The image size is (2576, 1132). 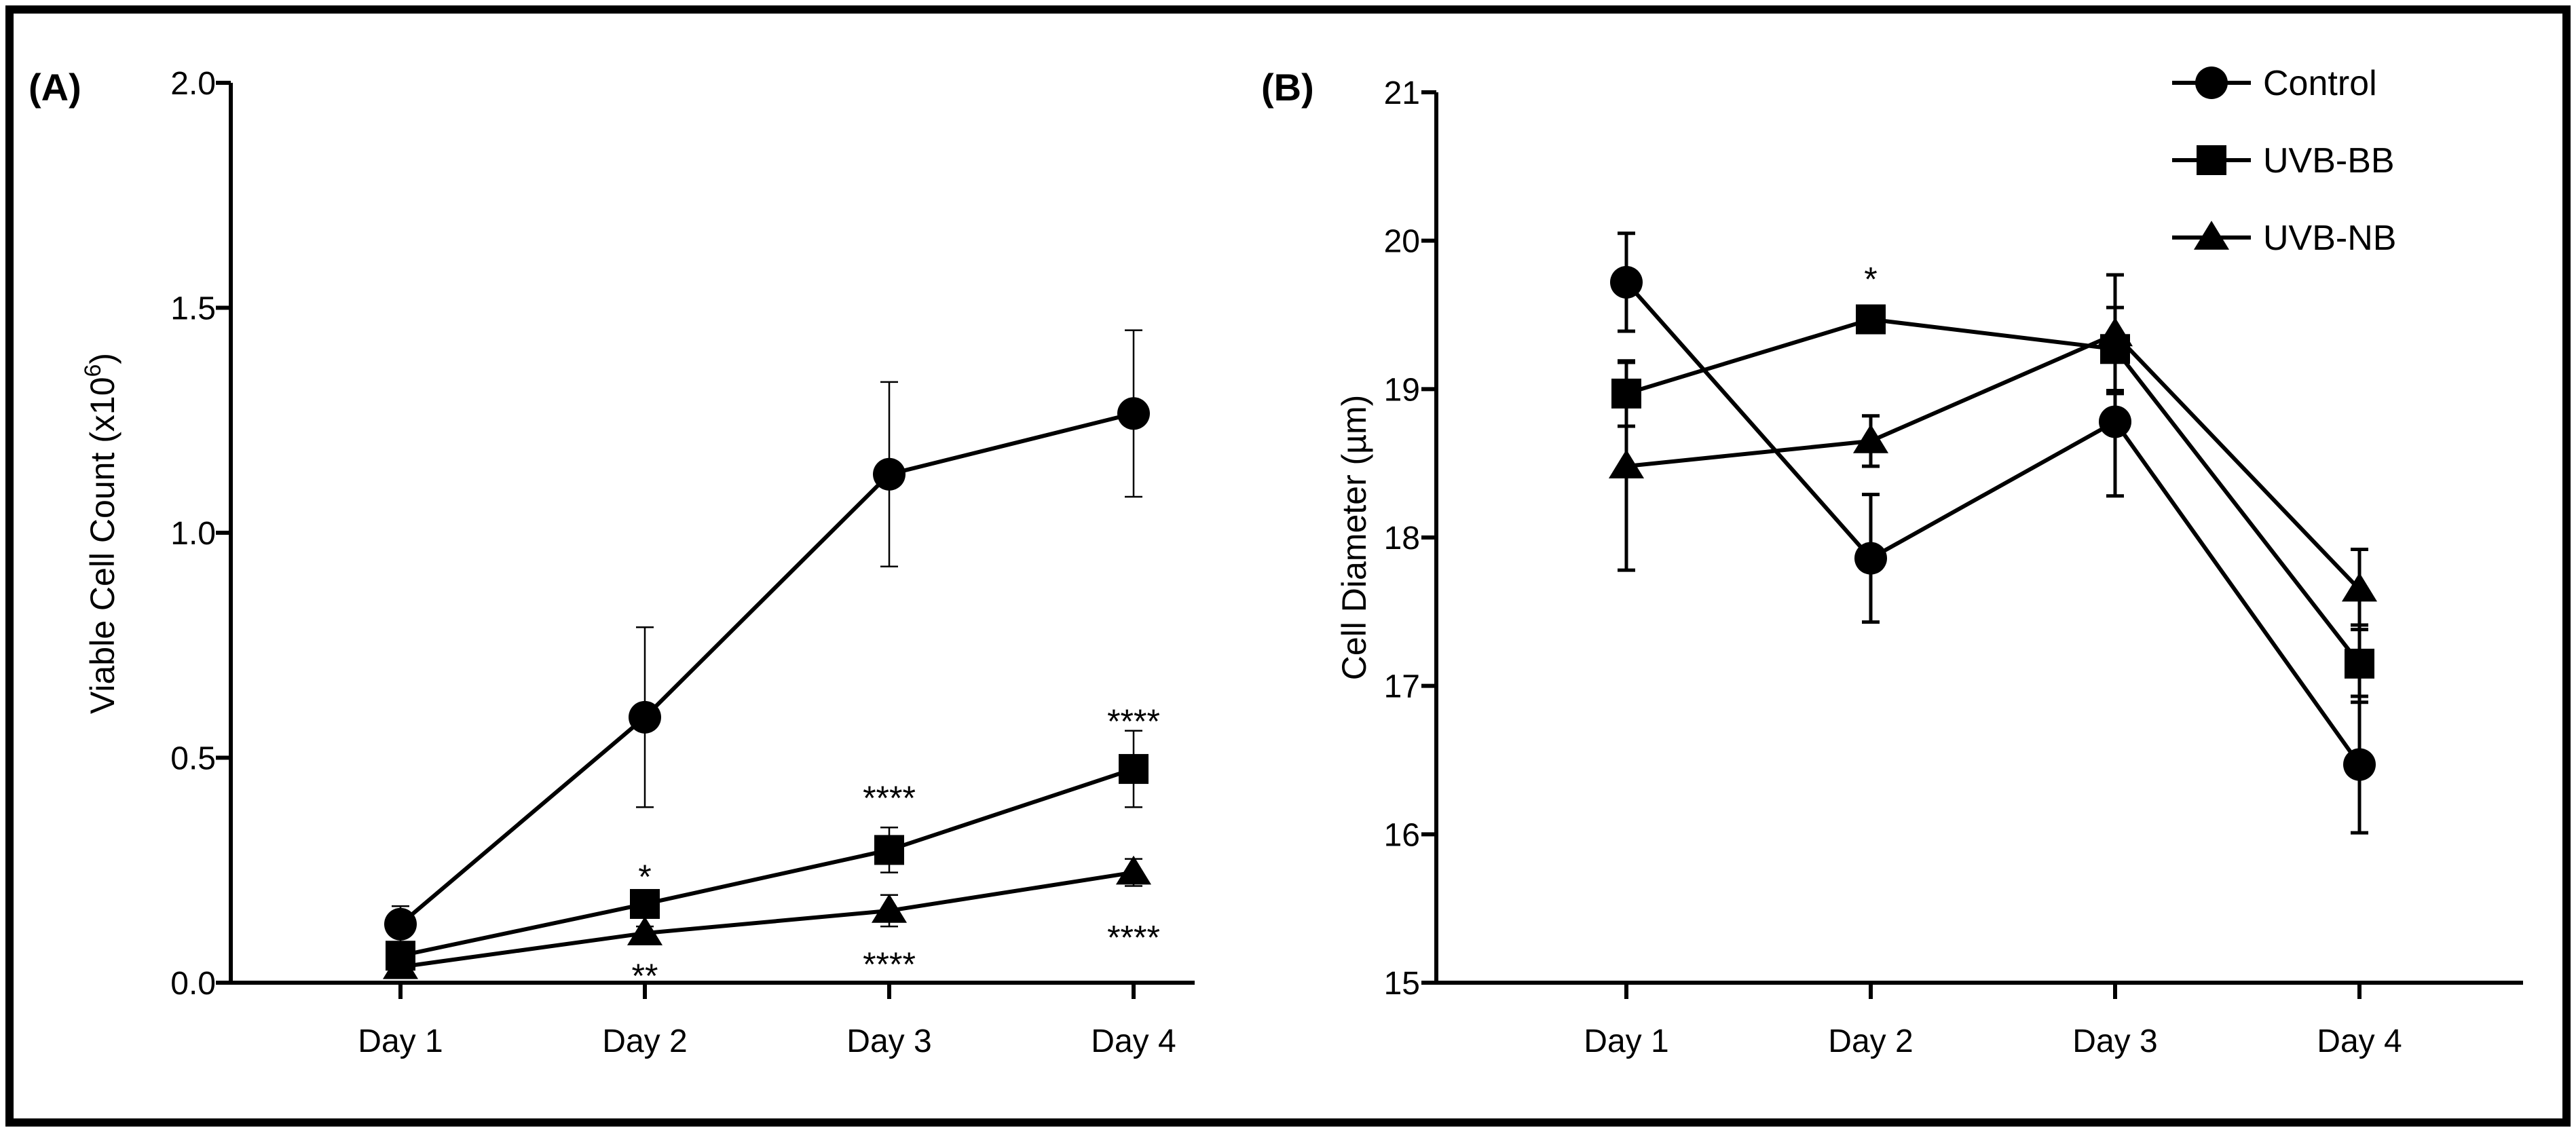 I want to click on y-tick-label: 15, so click(x=1402, y=984).